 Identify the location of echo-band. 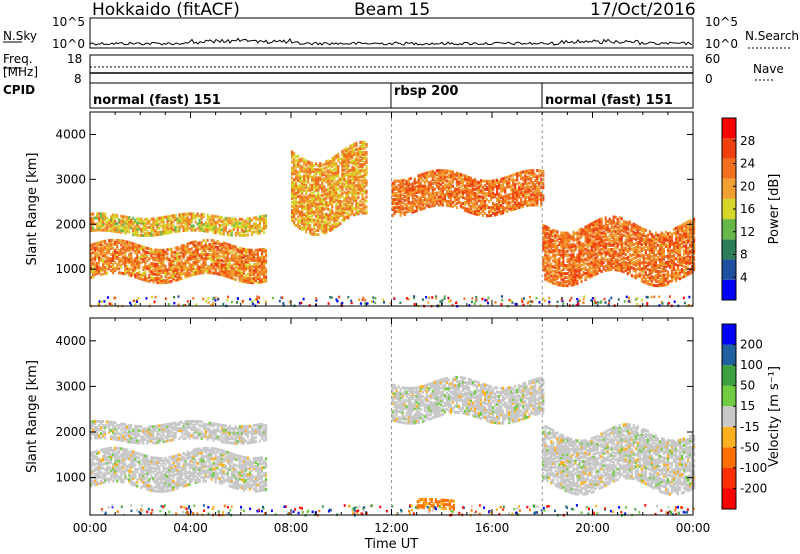
(179, 261).